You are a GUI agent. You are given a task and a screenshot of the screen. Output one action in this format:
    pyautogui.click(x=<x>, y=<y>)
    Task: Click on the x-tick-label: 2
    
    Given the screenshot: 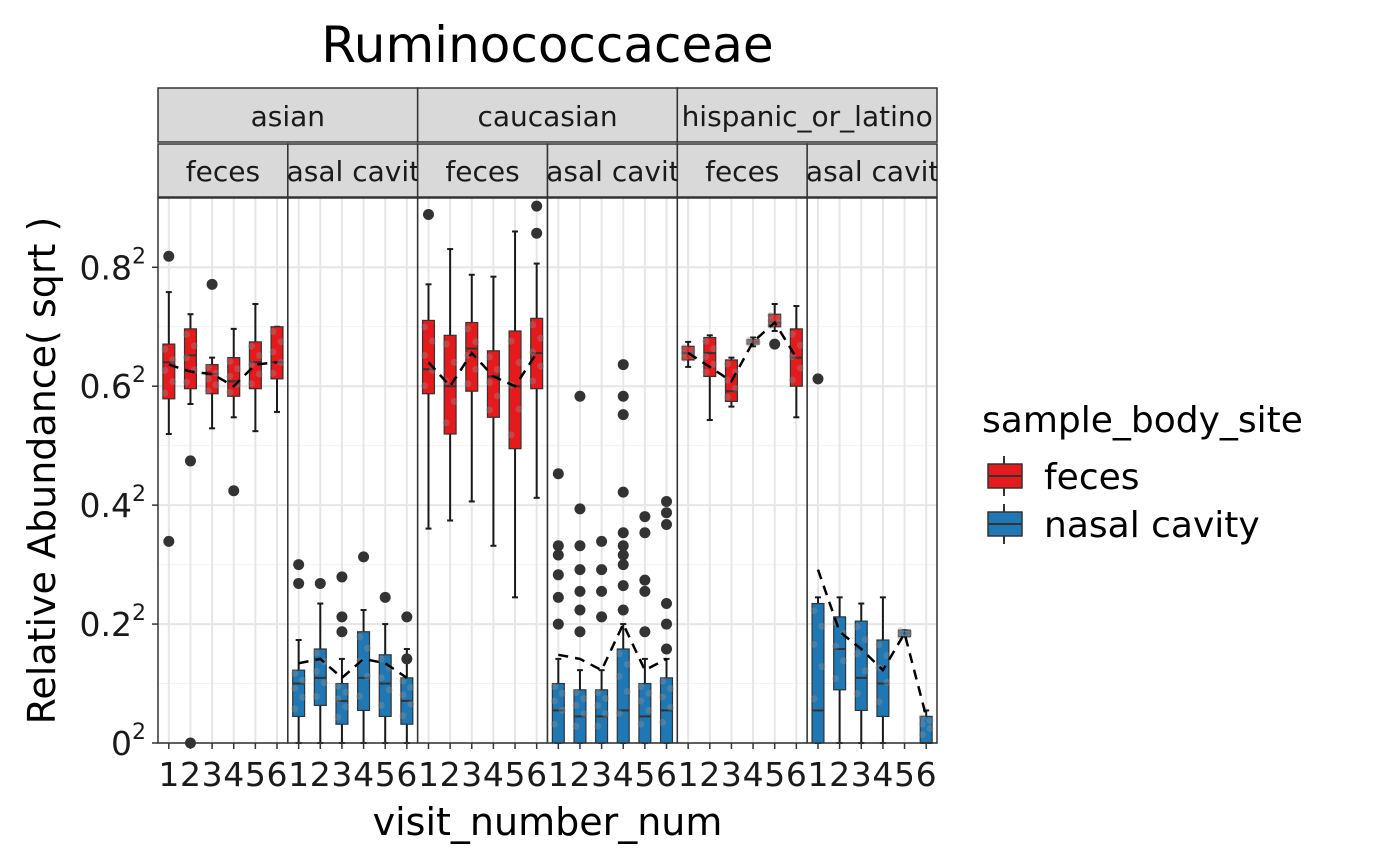 What is the action you would take?
    pyautogui.click(x=320, y=774)
    